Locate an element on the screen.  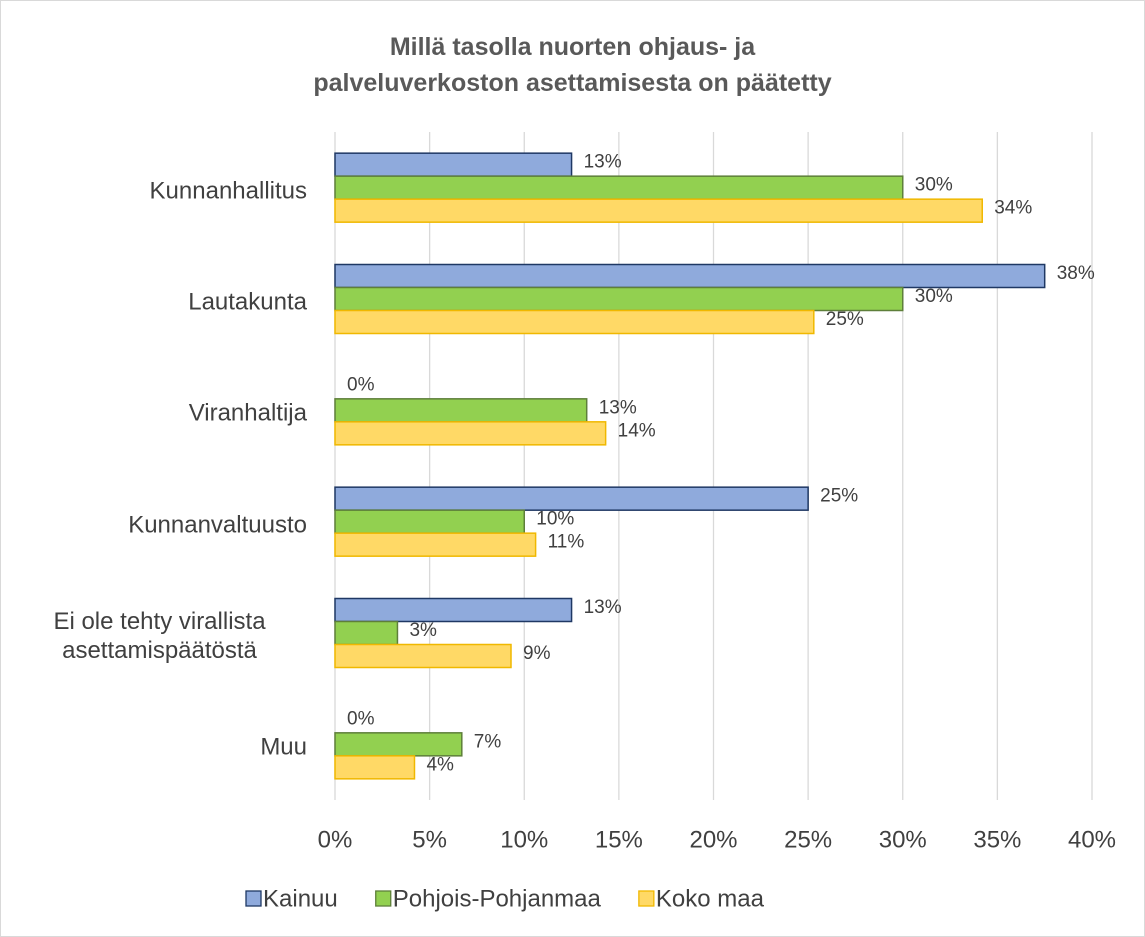
y-tick-label: Muu is located at coordinates (283, 747).